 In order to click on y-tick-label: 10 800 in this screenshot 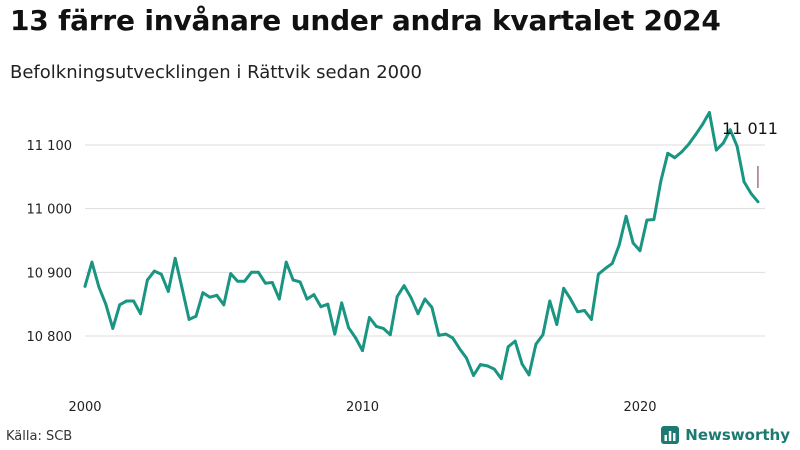, I will do `click(50, 337)`.